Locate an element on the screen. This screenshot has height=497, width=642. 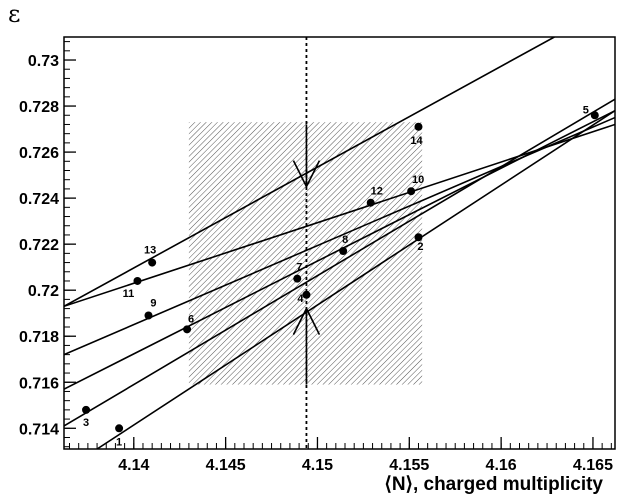
point-label-6: 6 is located at coordinates (191, 319).